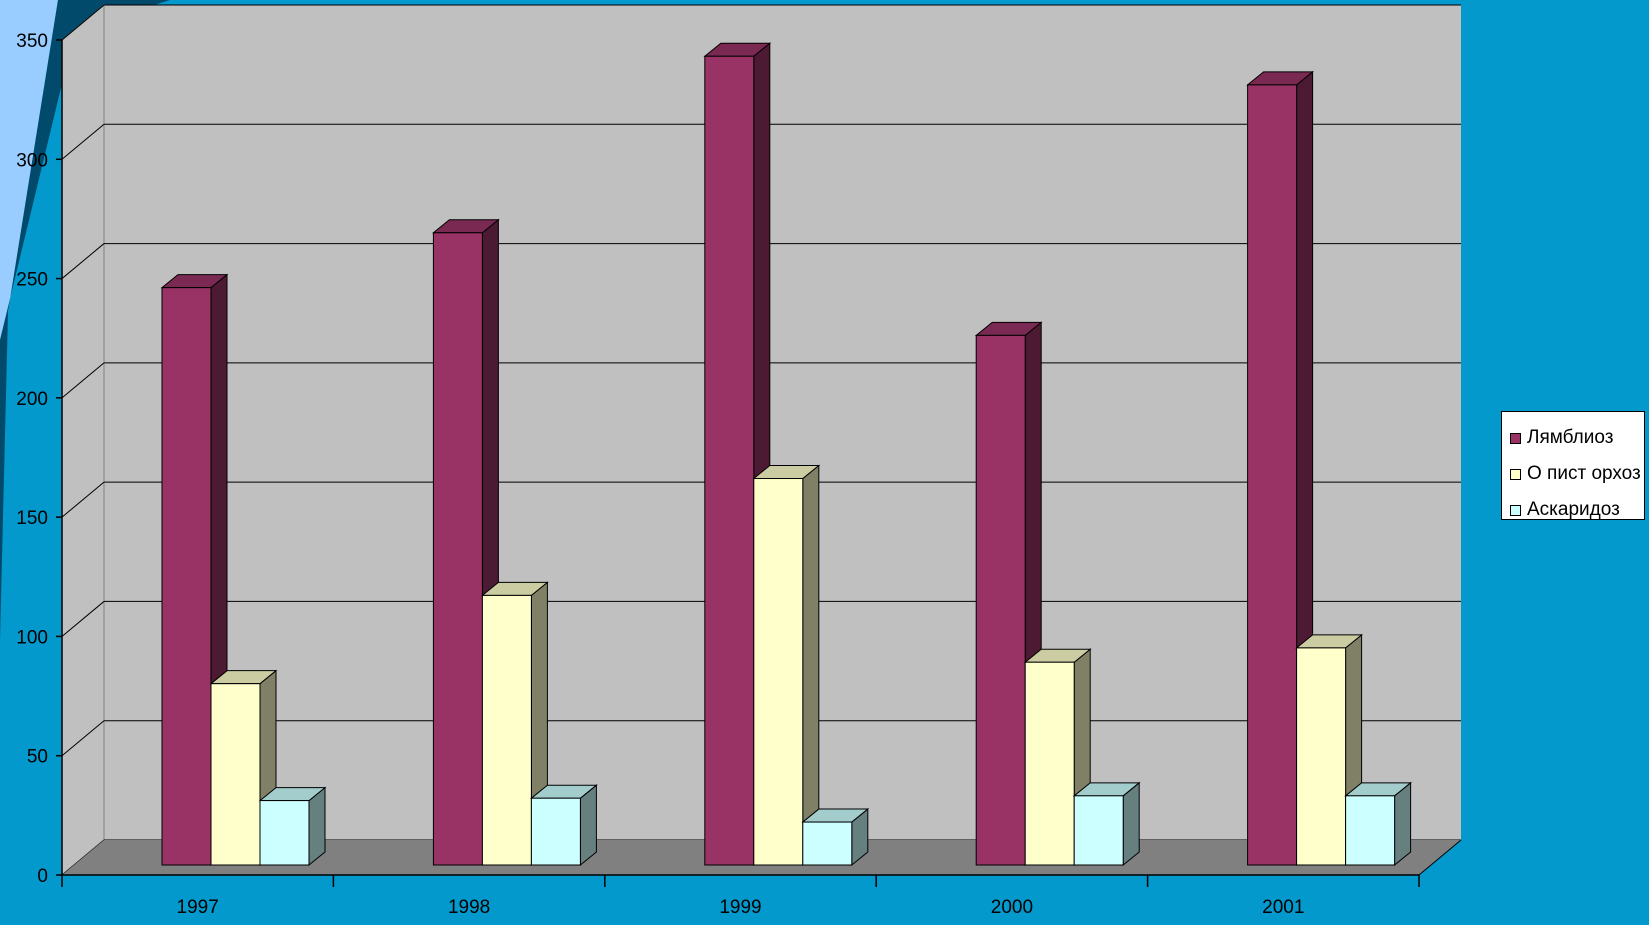  What do you see at coordinates (32, 637) in the screenshot?
I see `y-tick-label: 100` at bounding box center [32, 637].